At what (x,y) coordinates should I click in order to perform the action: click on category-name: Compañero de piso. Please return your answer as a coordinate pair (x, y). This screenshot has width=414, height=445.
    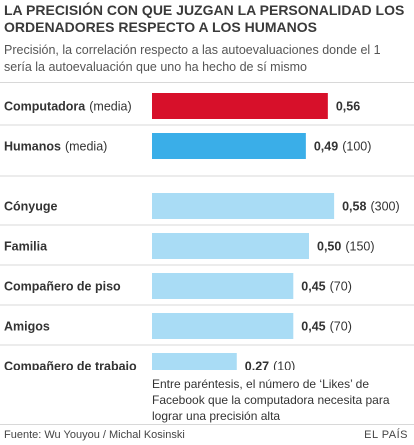
    Looking at the image, I should click on (62, 287).